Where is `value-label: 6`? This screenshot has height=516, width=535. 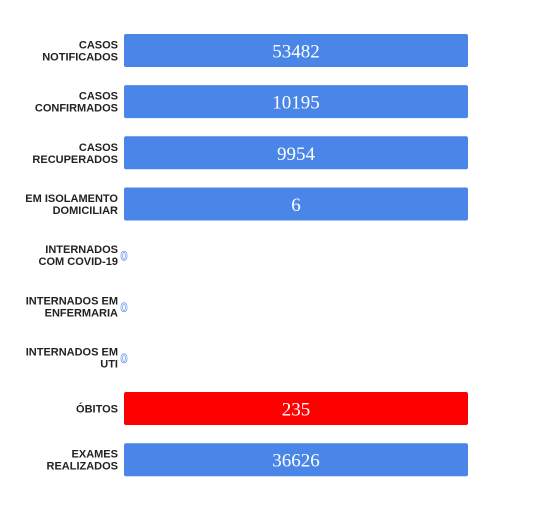 value-label: 6 is located at coordinates (296, 205).